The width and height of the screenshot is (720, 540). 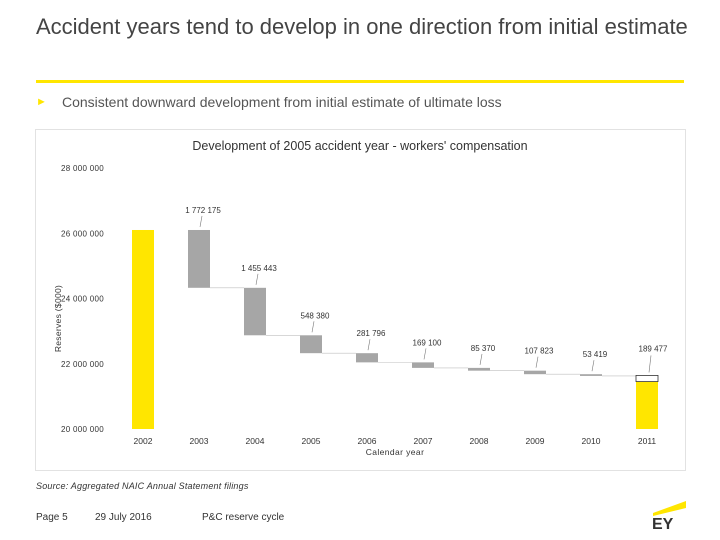 What do you see at coordinates (203, 210) in the screenshot?
I see `step-value-label: 1 772 175` at bounding box center [203, 210].